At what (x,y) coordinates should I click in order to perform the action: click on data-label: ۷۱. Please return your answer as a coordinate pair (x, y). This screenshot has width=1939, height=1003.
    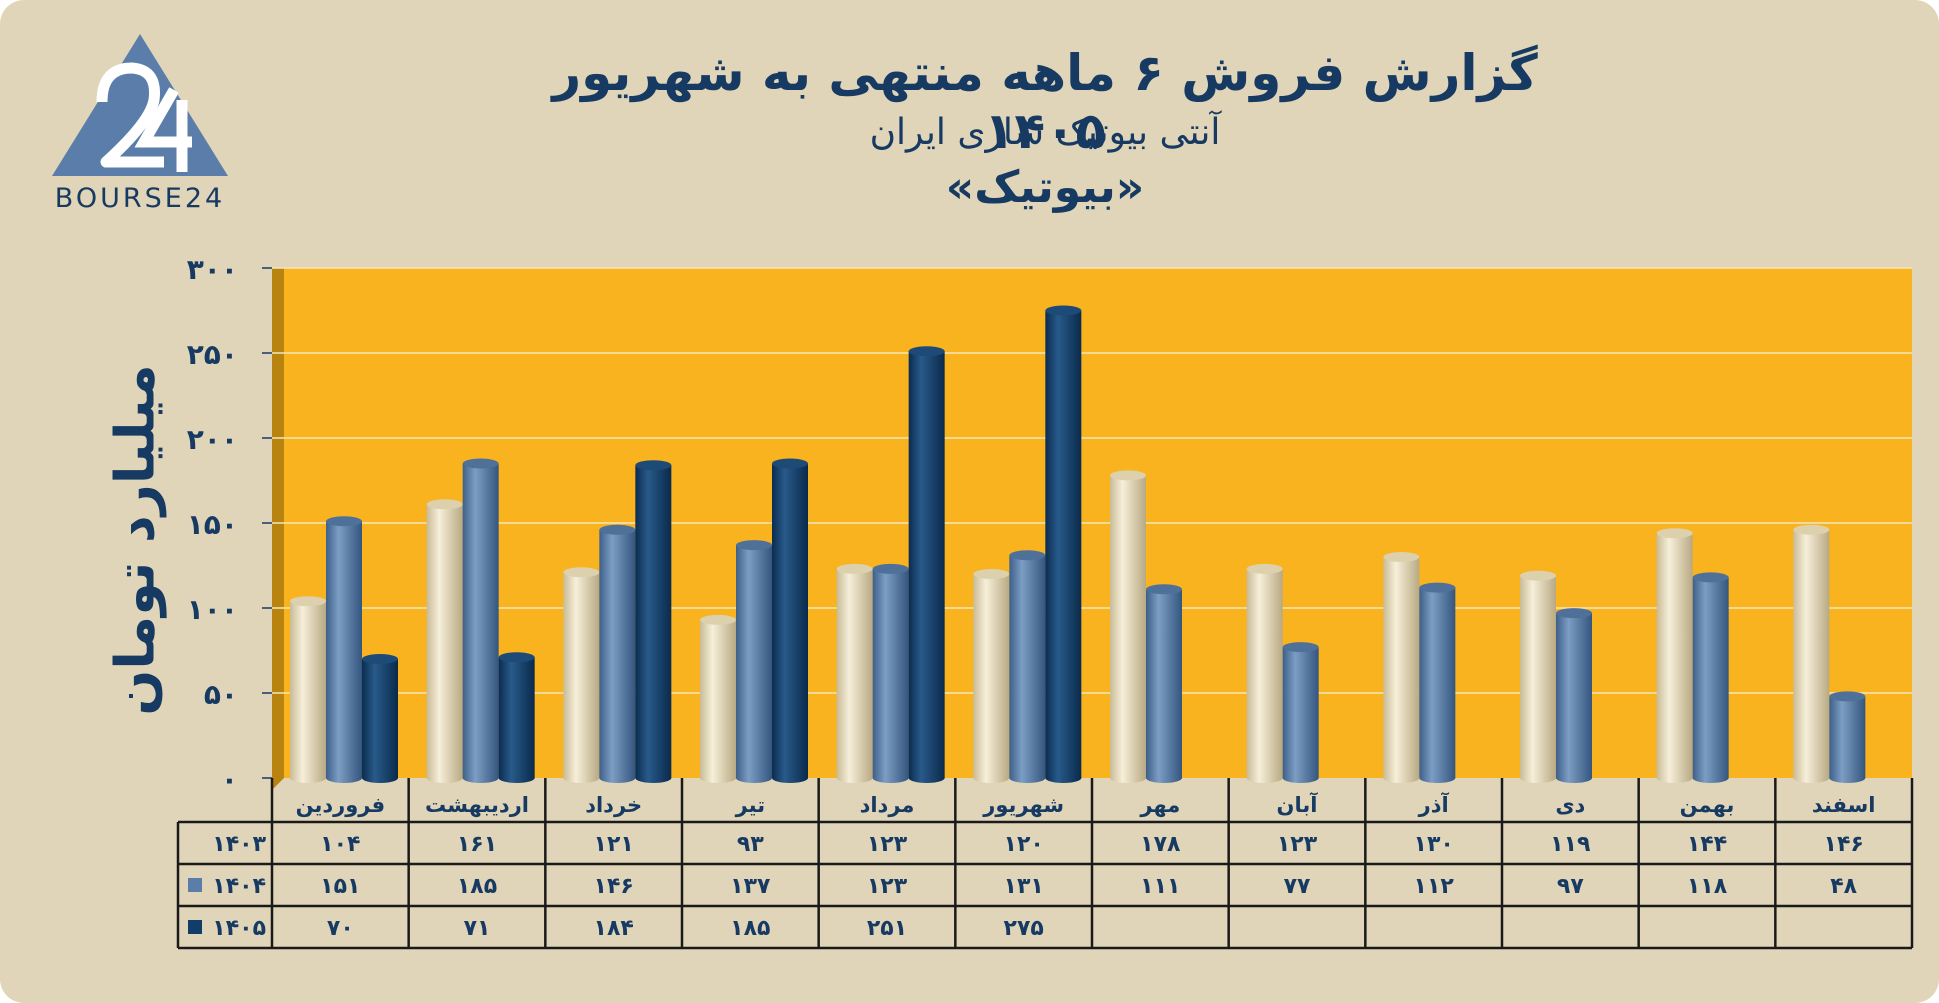
    Looking at the image, I should click on (477, 928).